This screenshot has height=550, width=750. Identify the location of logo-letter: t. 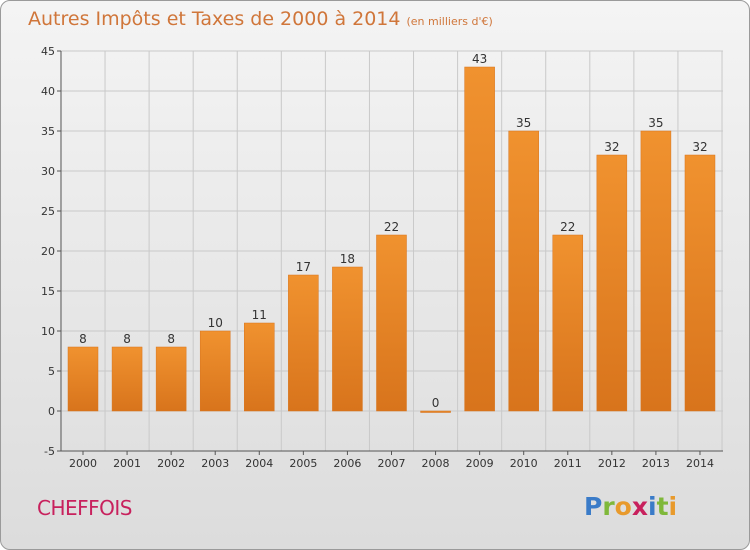
(662, 506).